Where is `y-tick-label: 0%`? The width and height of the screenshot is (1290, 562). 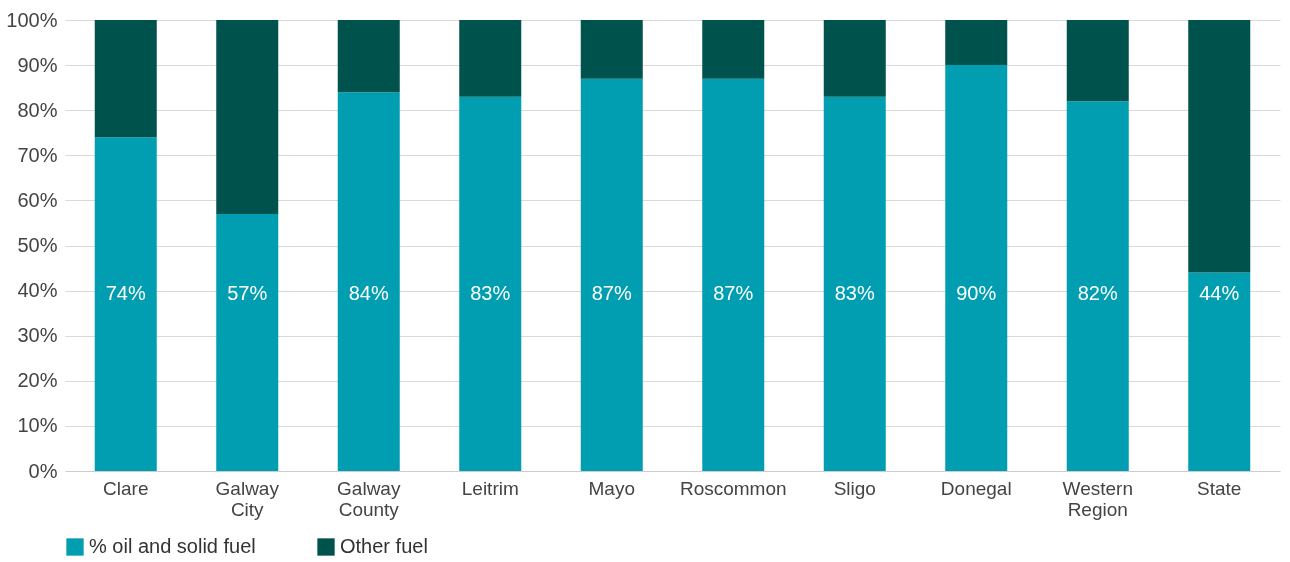 y-tick-label: 0% is located at coordinates (43, 470).